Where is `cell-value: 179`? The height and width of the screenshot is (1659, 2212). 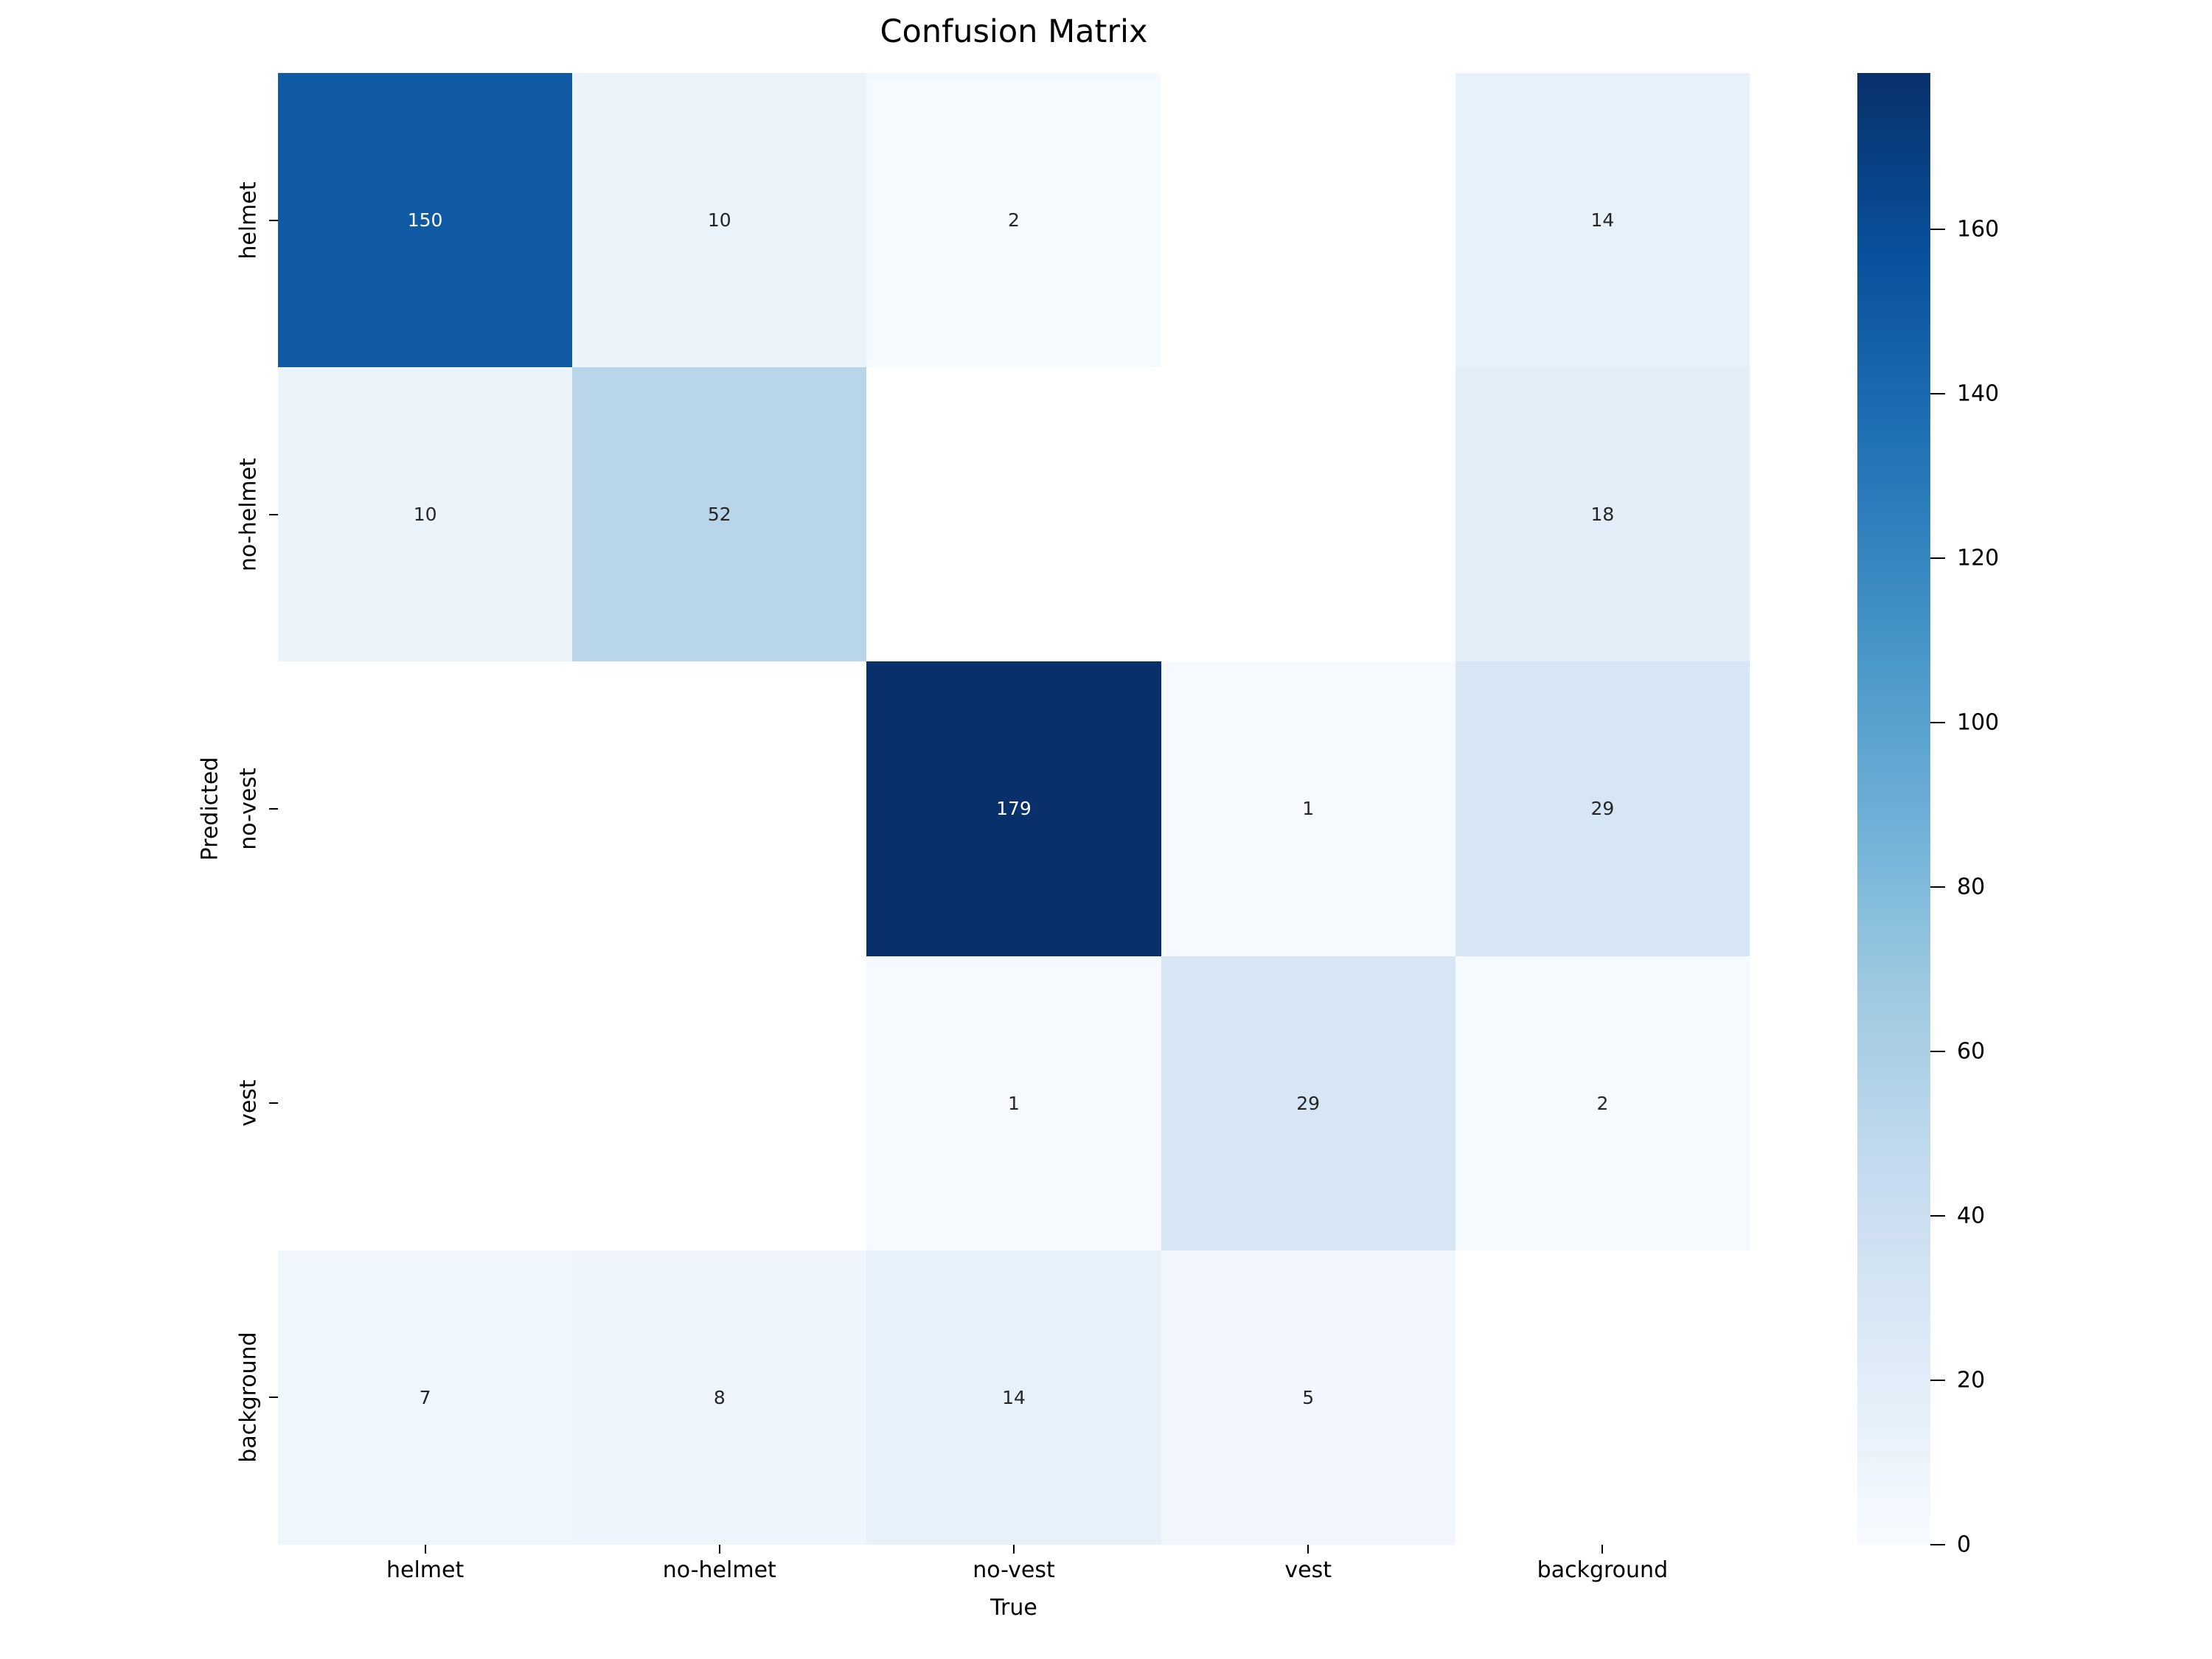
cell-value: 179 is located at coordinates (1014, 809).